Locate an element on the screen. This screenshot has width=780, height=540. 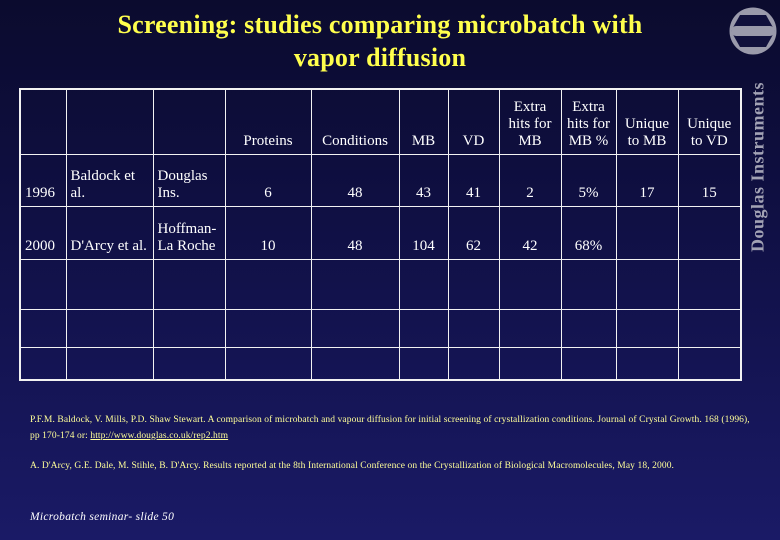
cell-extra-hits-mb: 42 is located at coordinates (530, 232).